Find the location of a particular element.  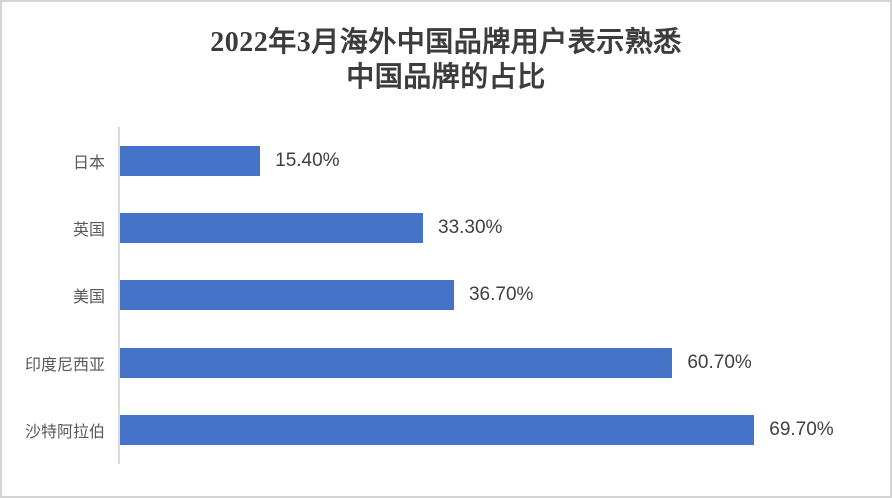

chart-row: 日本 15.40% is located at coordinates (444, 161).